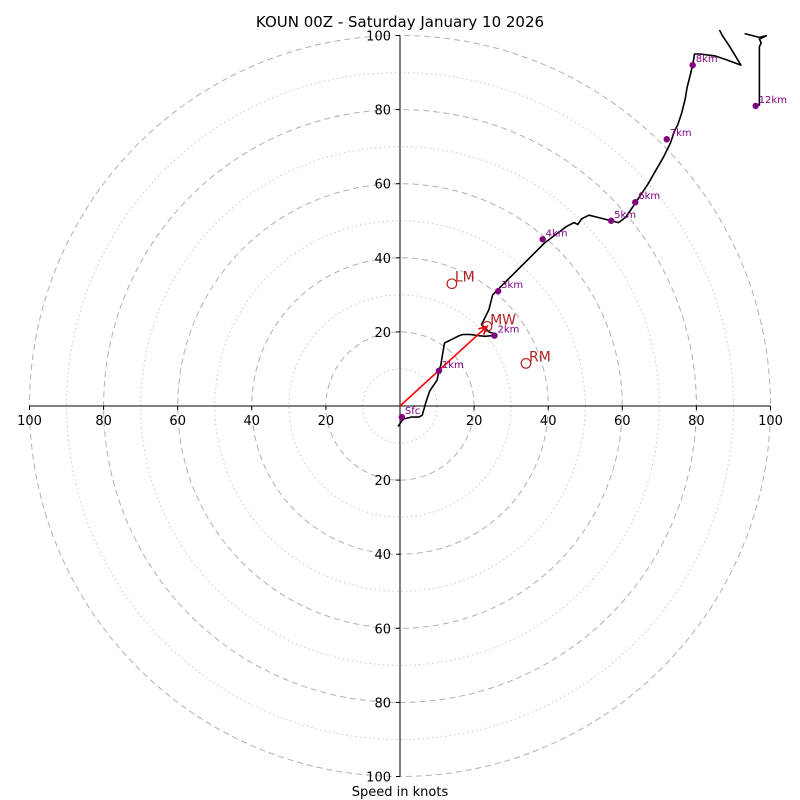 The width and height of the screenshot is (800, 800). I want to click on height-marker-label: 1km, so click(453, 365).